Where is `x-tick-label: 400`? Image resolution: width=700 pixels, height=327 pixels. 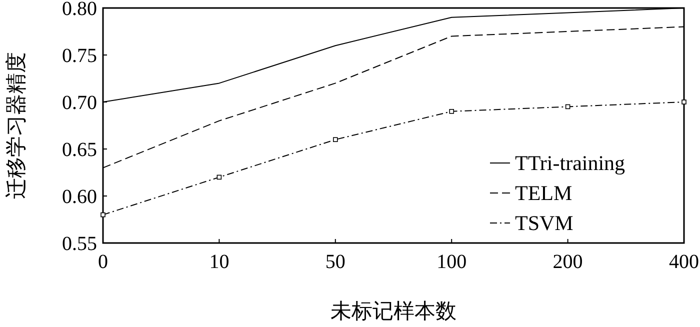 x-tick-label: 400 is located at coordinates (684, 262).